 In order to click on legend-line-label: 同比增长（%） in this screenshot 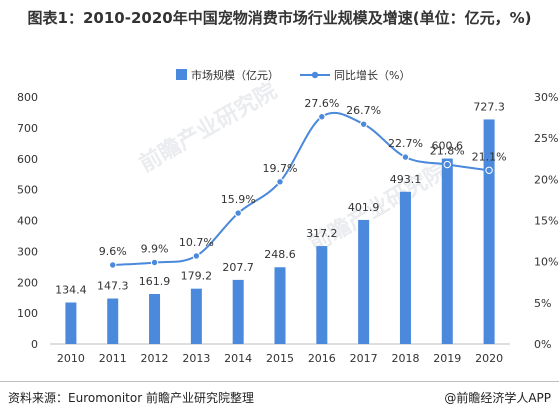, I will do `click(372, 75)`.